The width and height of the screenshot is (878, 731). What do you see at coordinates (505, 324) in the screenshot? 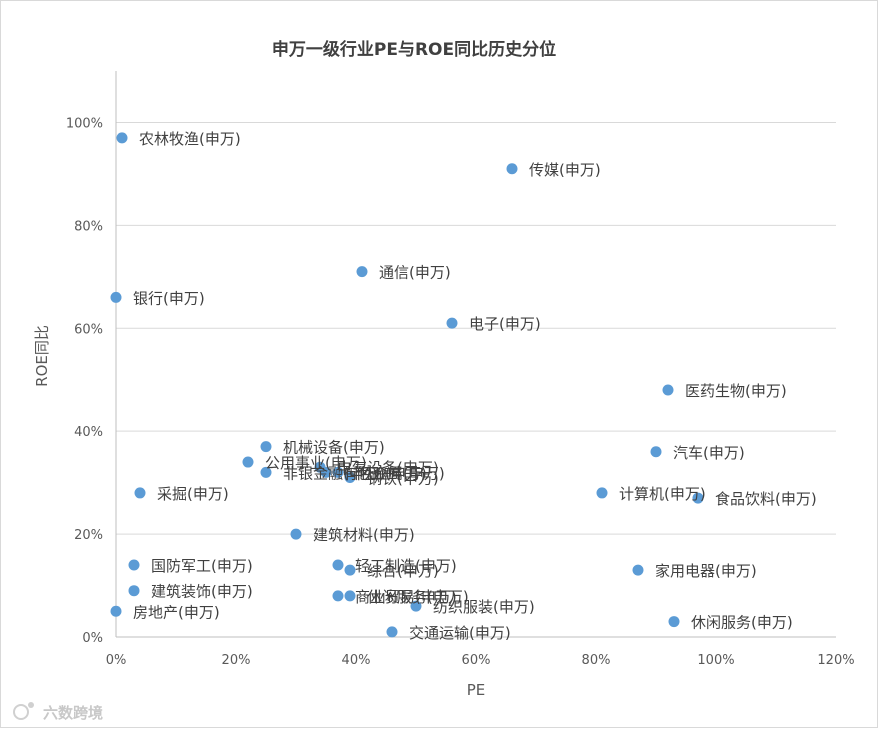
I see `data-label: 电子(申万)` at bounding box center [505, 324].